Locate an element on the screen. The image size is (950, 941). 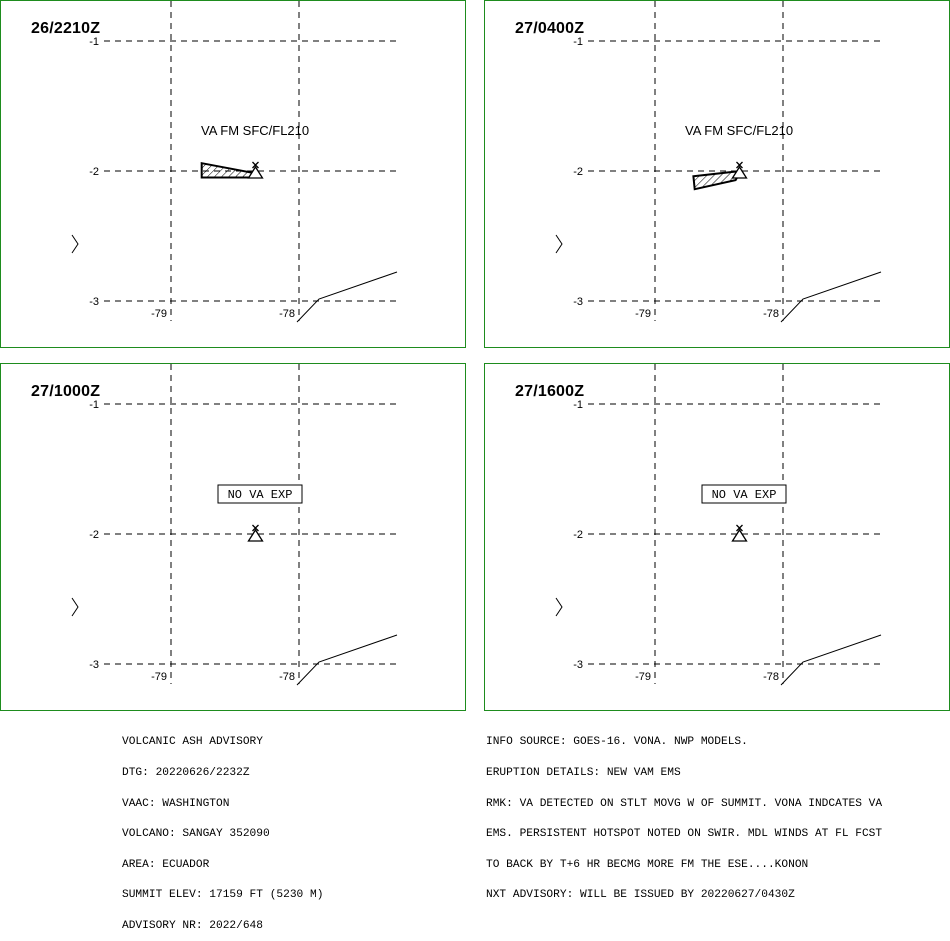
advisory-line: ERUPTION DETAILS: NEW VAM EMS is located at coordinates (583, 773).